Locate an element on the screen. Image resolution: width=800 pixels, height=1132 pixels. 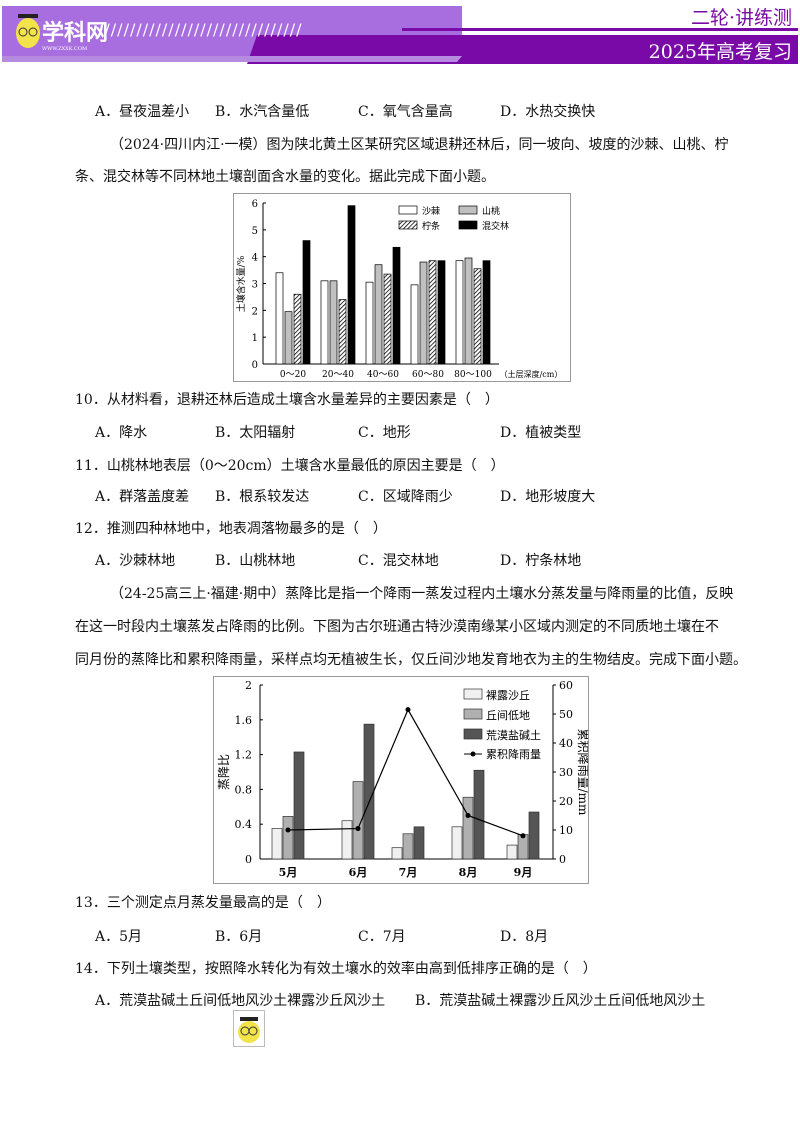
q9-option-b: B．水汽含量低 is located at coordinates (262, 112).